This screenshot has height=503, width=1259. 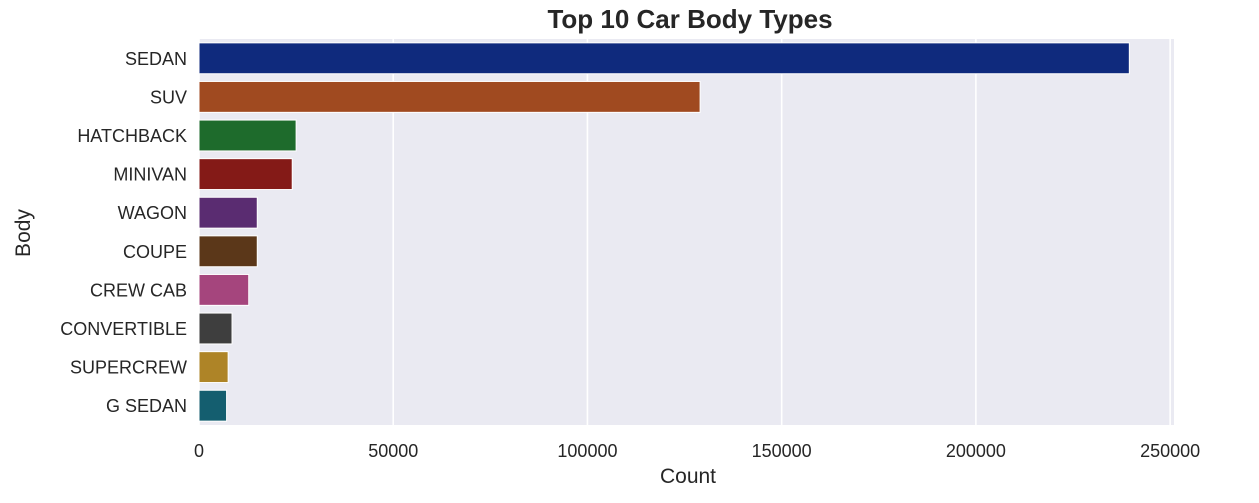 What do you see at coordinates (587, 451) in the screenshot?
I see `x-tick-label: 100000` at bounding box center [587, 451].